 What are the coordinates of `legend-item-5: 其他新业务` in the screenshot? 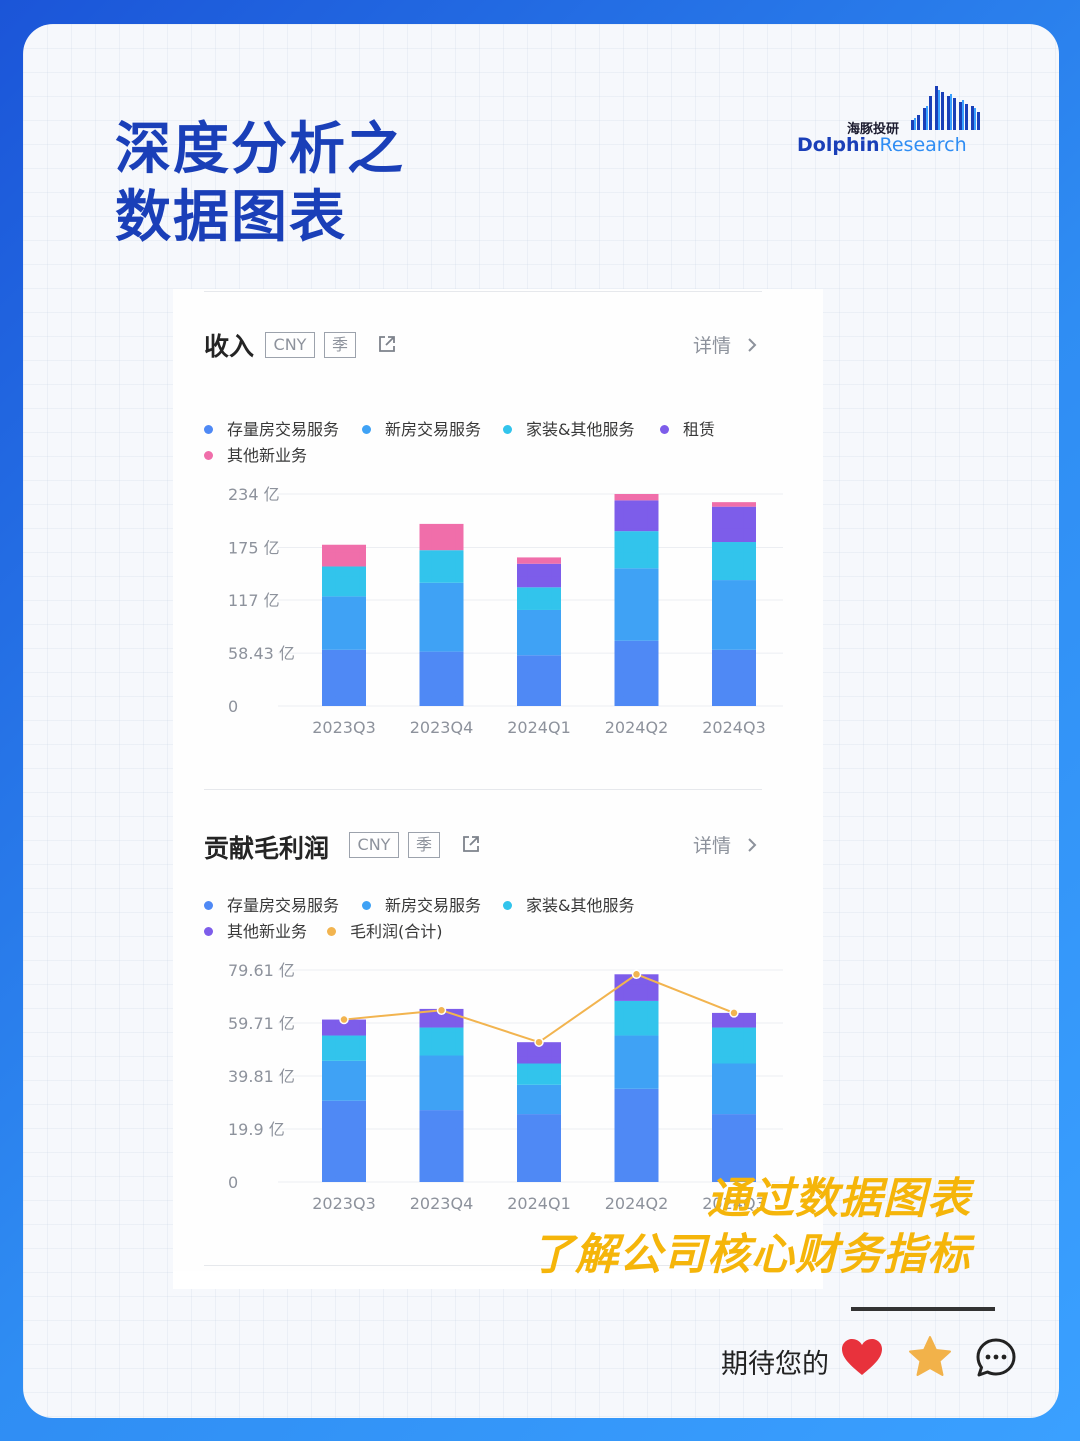 It's located at (255, 454).